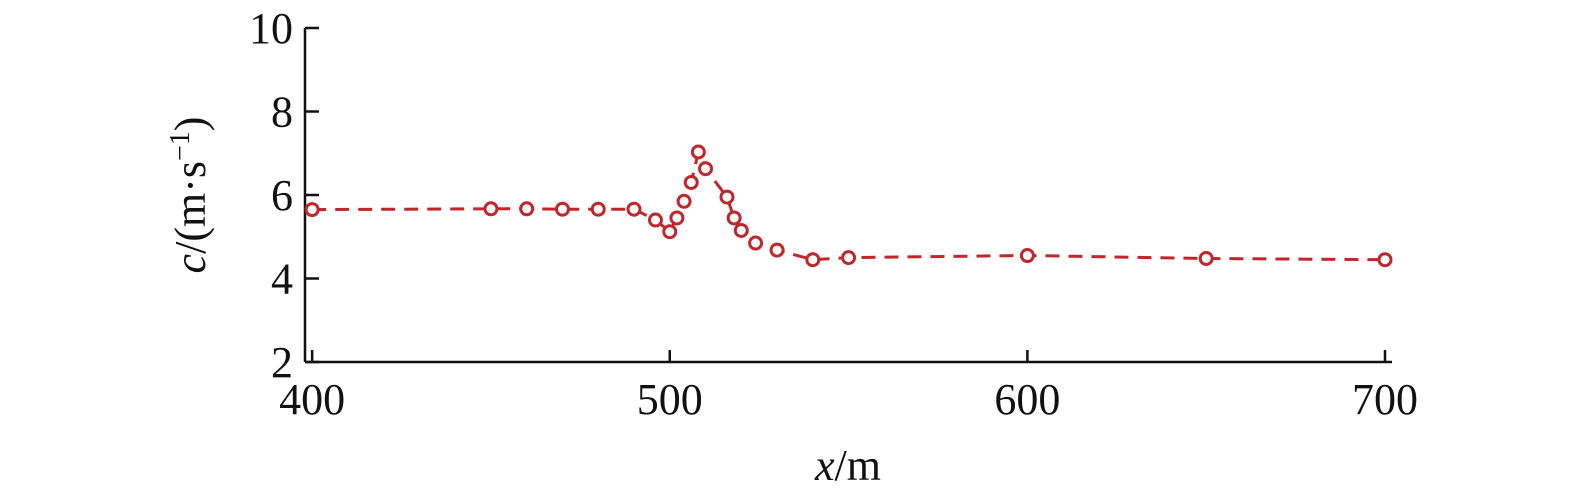  What do you see at coordinates (312, 399) in the screenshot?
I see `x-tick-label: 400` at bounding box center [312, 399].